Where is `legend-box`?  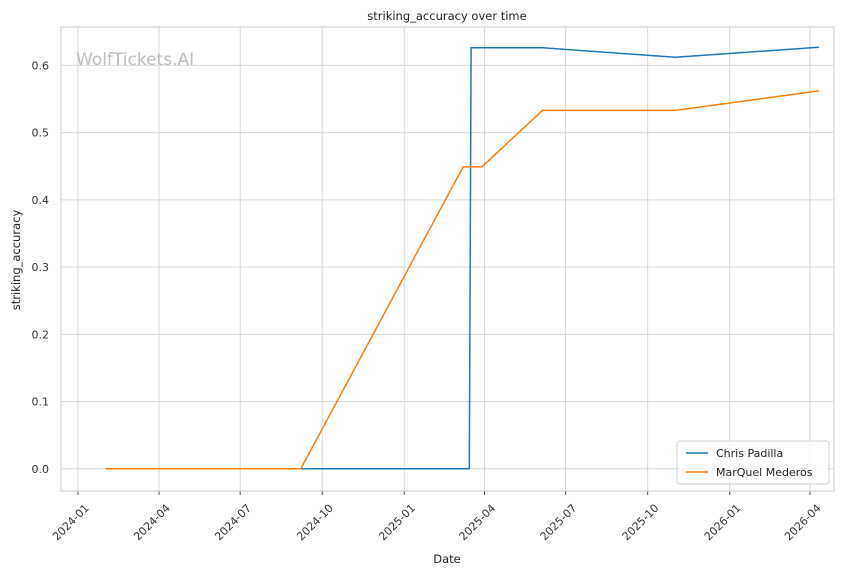 legend-box is located at coordinates (753, 462).